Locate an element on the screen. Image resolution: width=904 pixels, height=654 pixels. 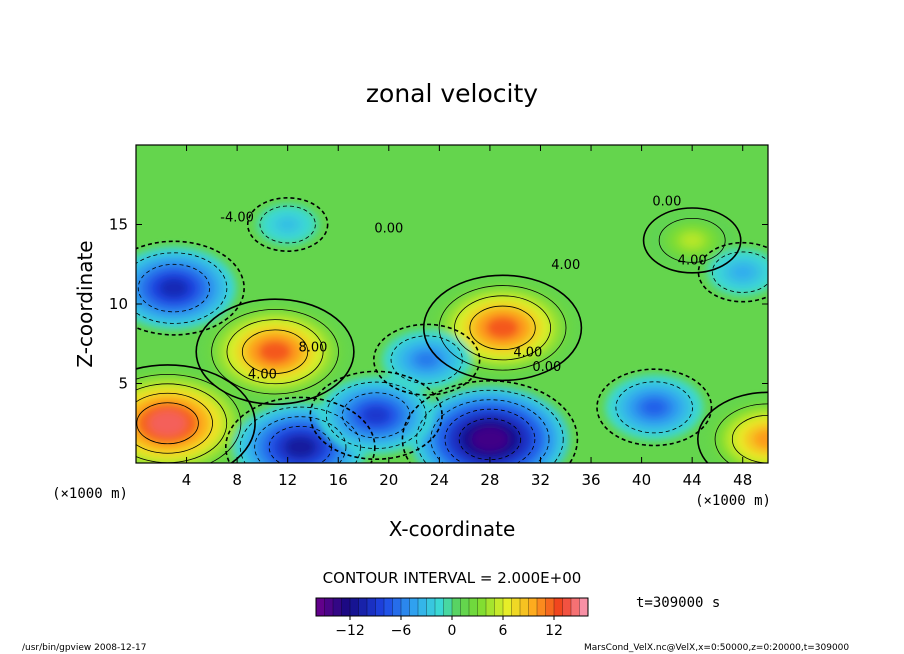
x-tick-label: 32 is located at coordinates (540, 480).